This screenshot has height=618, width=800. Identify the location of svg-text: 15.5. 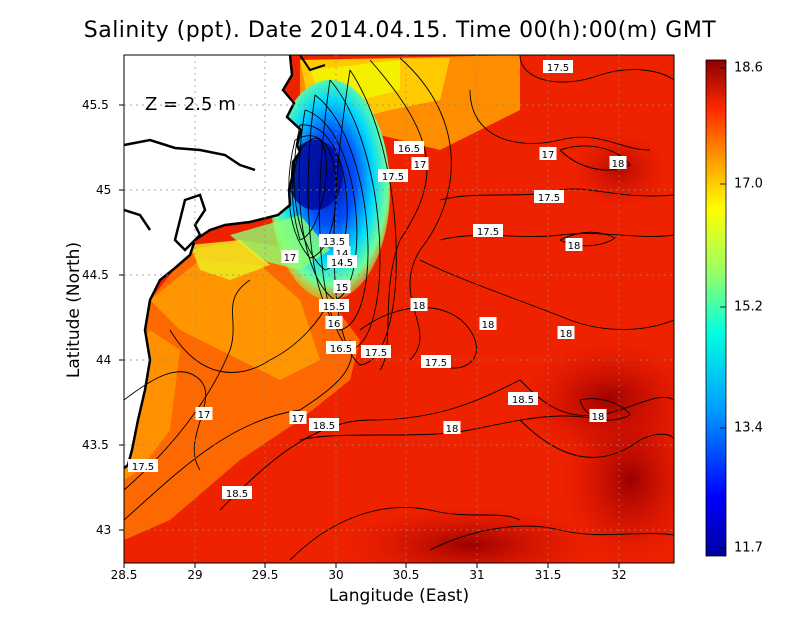
(334, 307).